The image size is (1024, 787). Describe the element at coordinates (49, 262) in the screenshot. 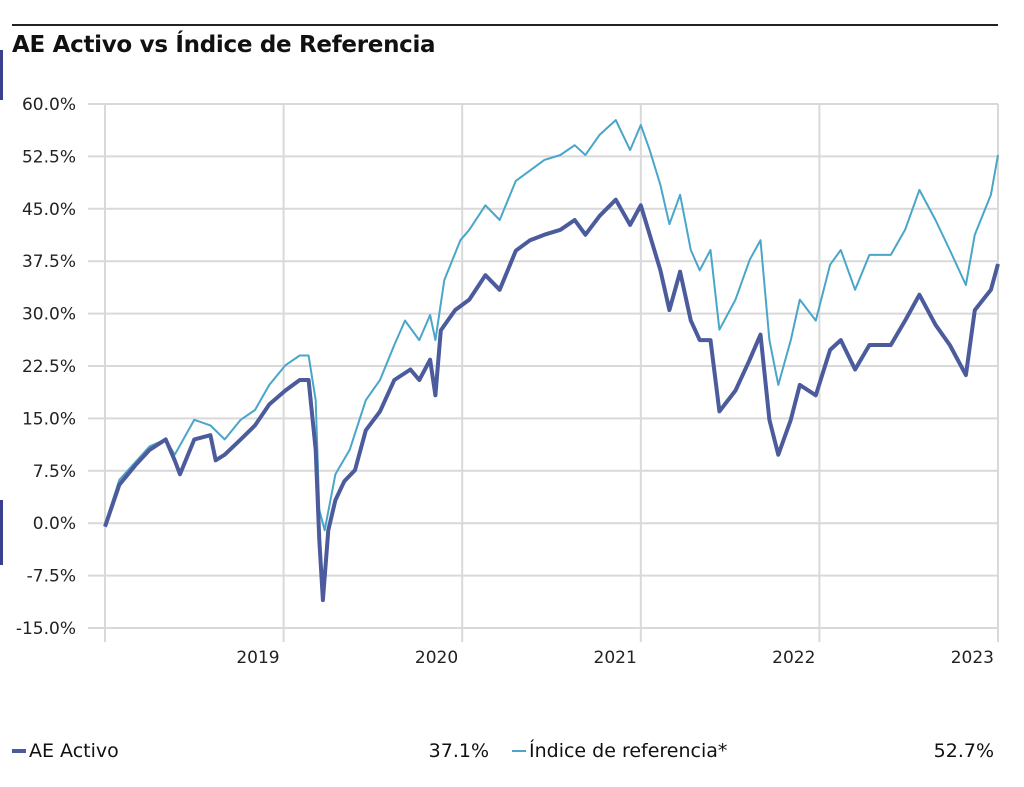

I see `y-tick-label: 37.5%` at that location.